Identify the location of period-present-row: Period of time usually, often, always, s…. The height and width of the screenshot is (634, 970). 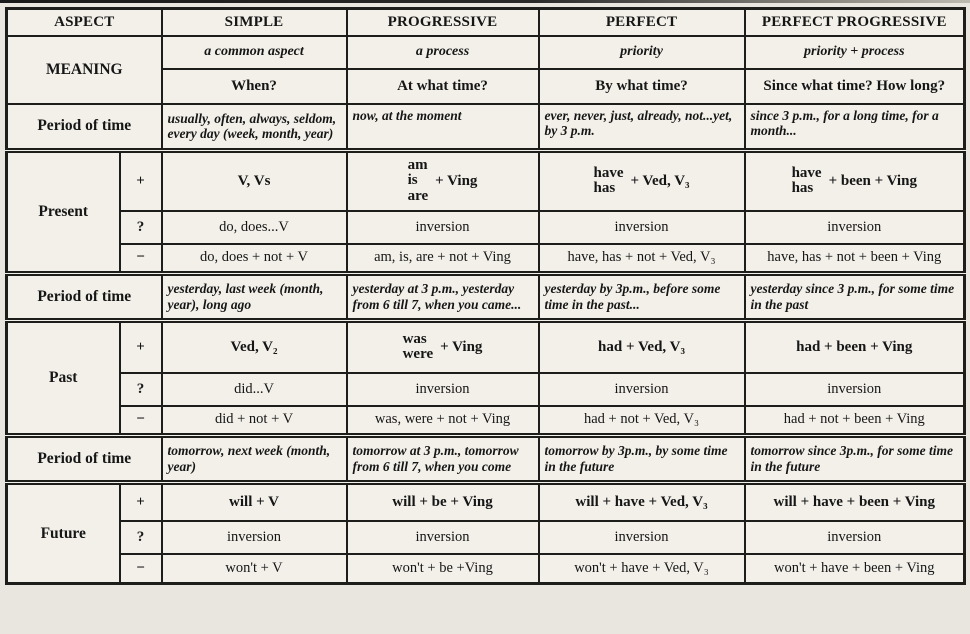
(485, 127).